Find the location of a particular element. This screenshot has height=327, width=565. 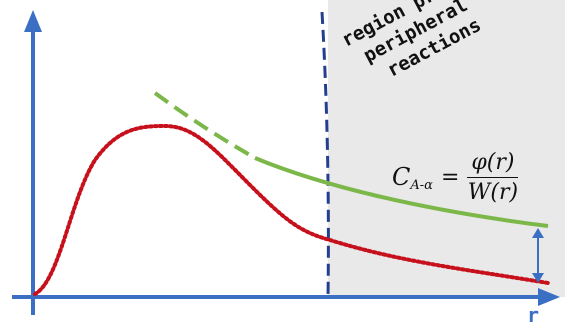

x-axis-label: r is located at coordinates (533, 315).